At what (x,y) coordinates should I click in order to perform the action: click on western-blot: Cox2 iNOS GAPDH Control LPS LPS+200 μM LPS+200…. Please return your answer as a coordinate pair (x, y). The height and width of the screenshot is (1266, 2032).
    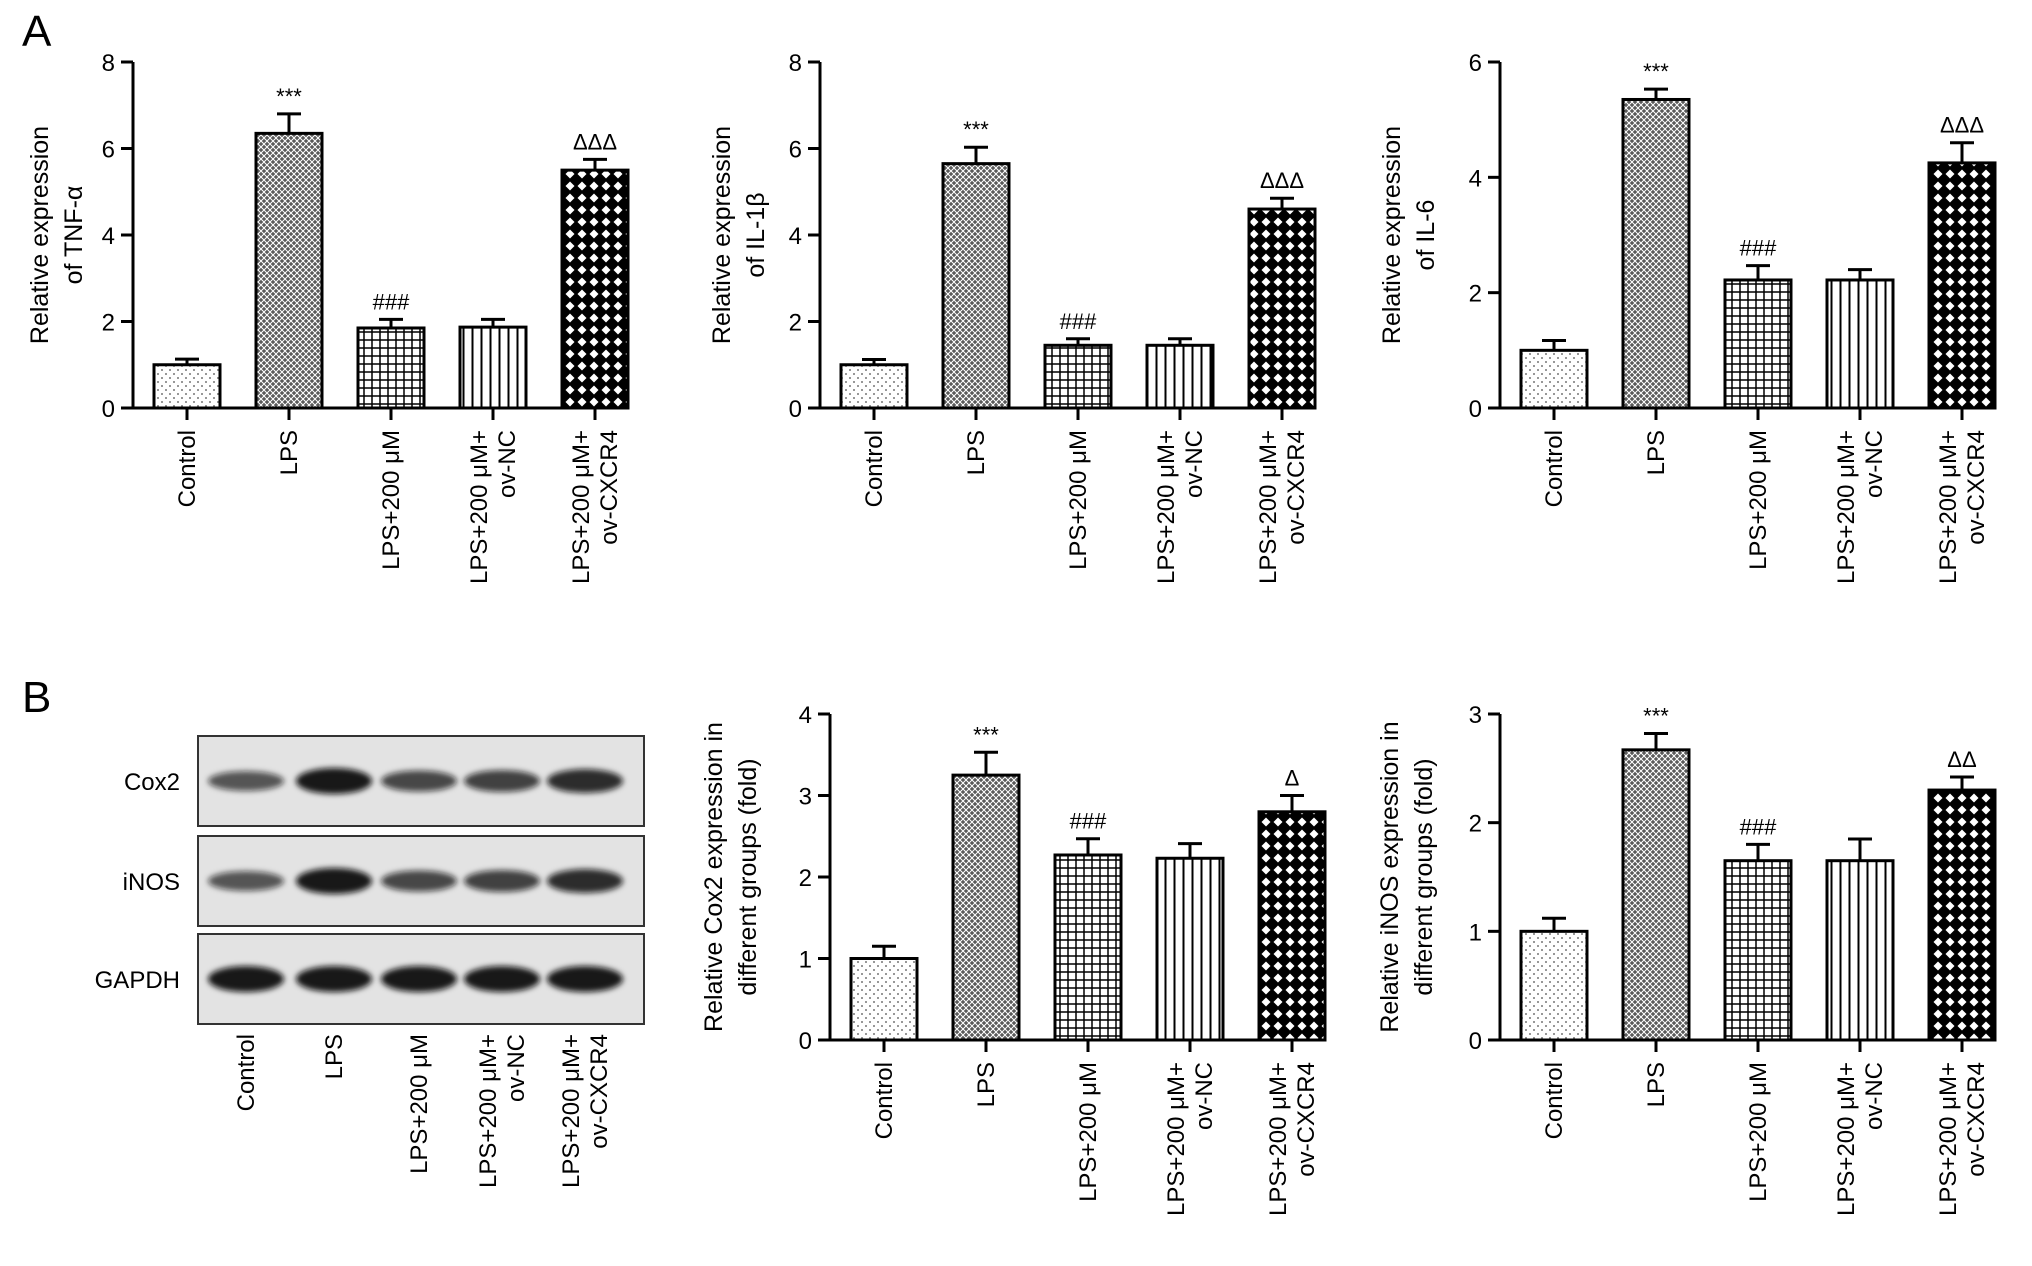
    Looking at the image, I should click on (370, 961).